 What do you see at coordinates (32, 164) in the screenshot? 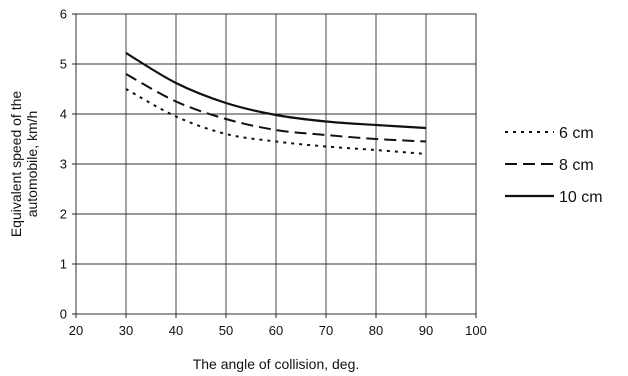
I see `y-axis-title-line-2: automobile, km/h` at bounding box center [32, 164].